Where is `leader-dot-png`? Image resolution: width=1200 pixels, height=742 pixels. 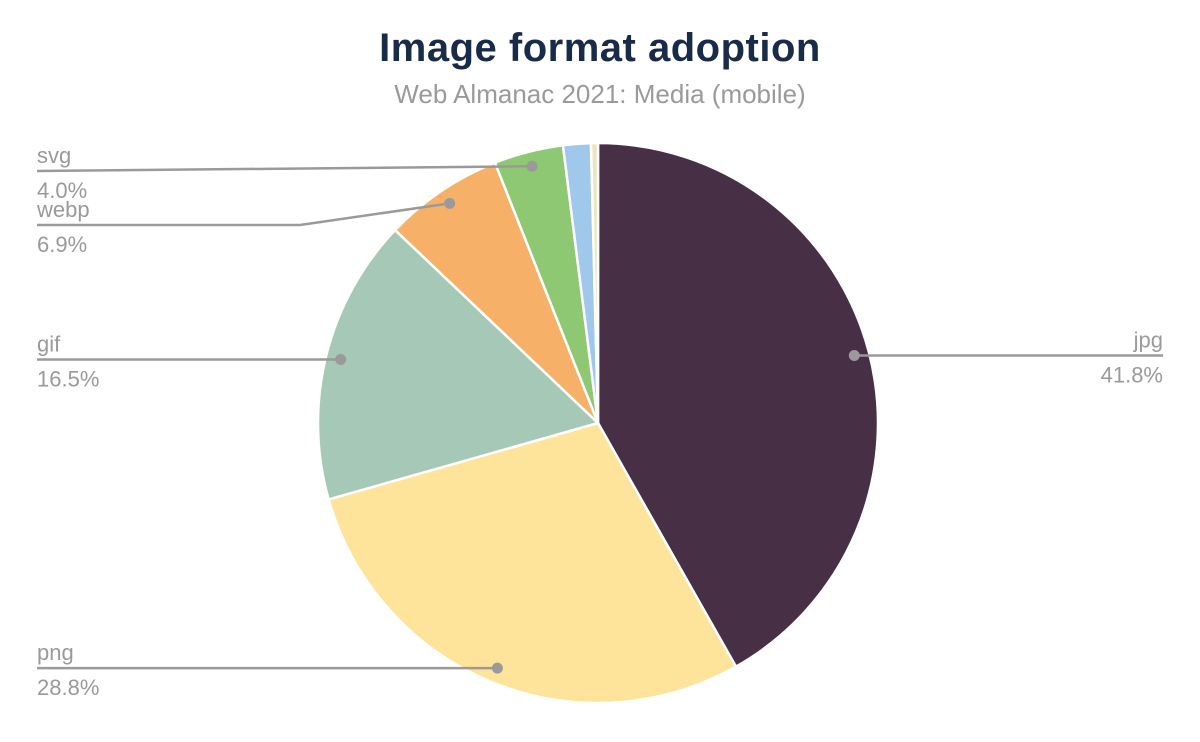 leader-dot-png is located at coordinates (497, 668).